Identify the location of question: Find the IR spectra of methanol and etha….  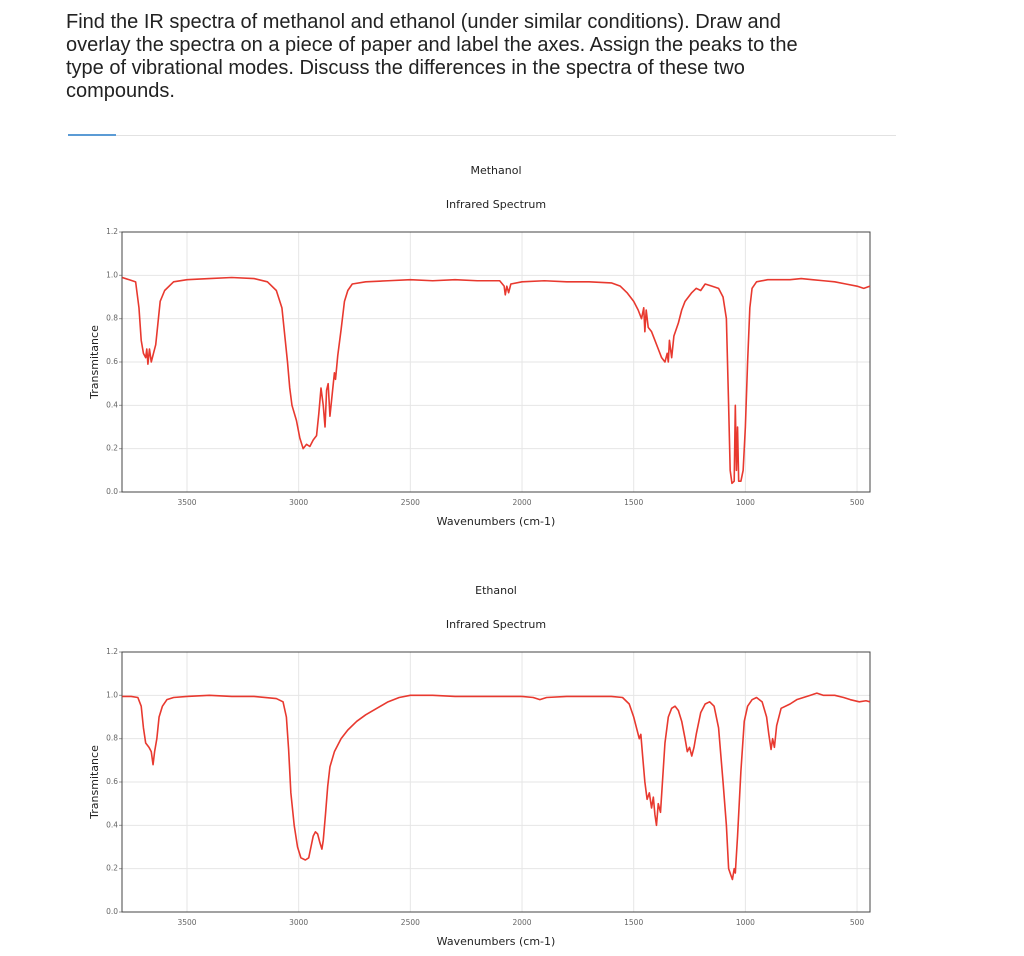
(486, 57).